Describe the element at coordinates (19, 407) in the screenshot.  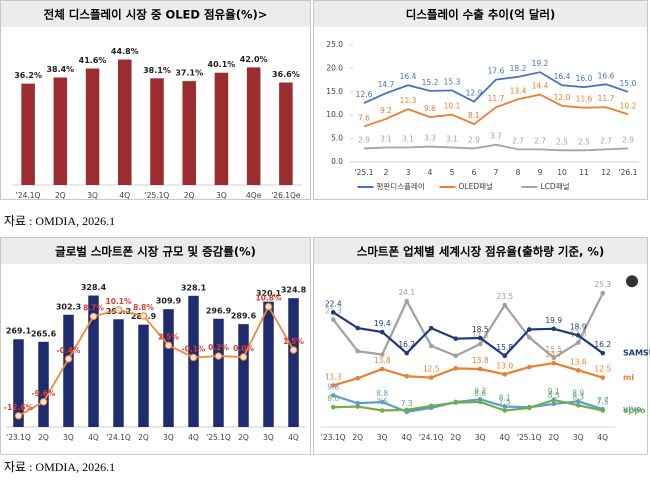
I see `data-label: -12.6%` at that location.